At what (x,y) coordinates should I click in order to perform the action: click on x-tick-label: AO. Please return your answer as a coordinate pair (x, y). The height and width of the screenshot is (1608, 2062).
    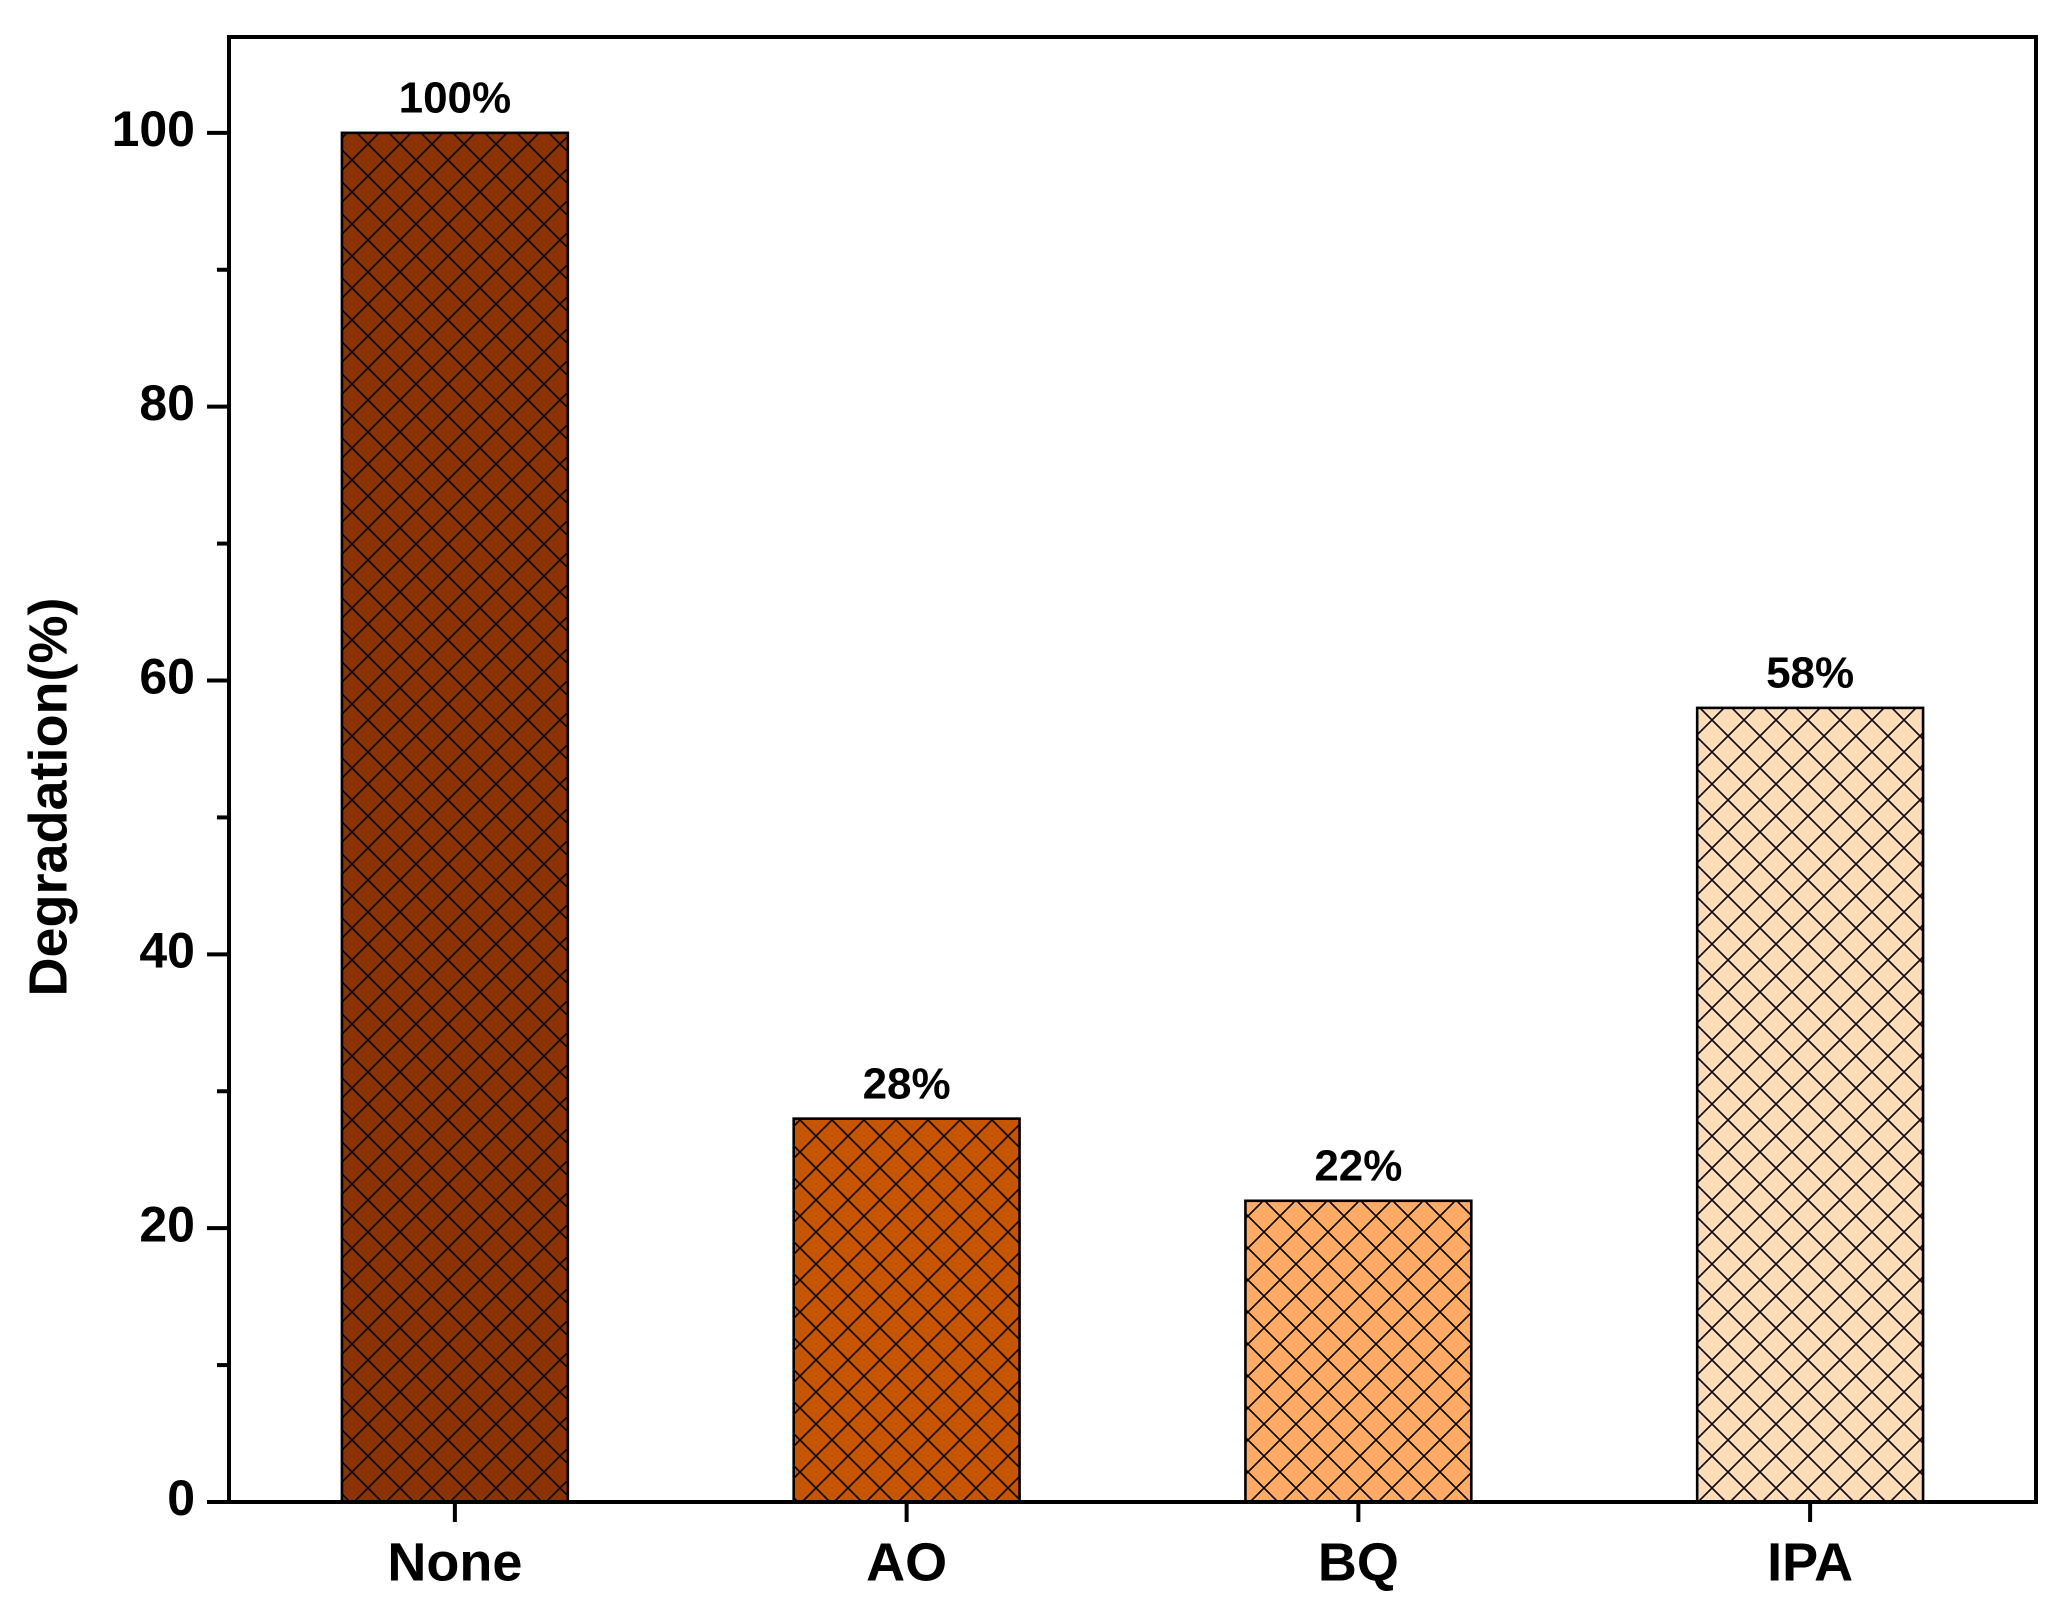
    Looking at the image, I should click on (906, 1562).